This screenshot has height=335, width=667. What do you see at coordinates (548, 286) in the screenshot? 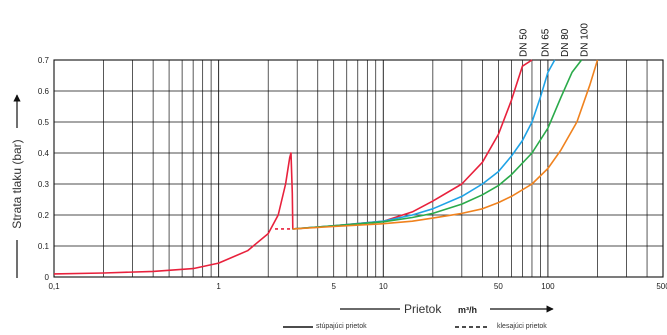
I see `x-tick-label: 100` at bounding box center [548, 286].